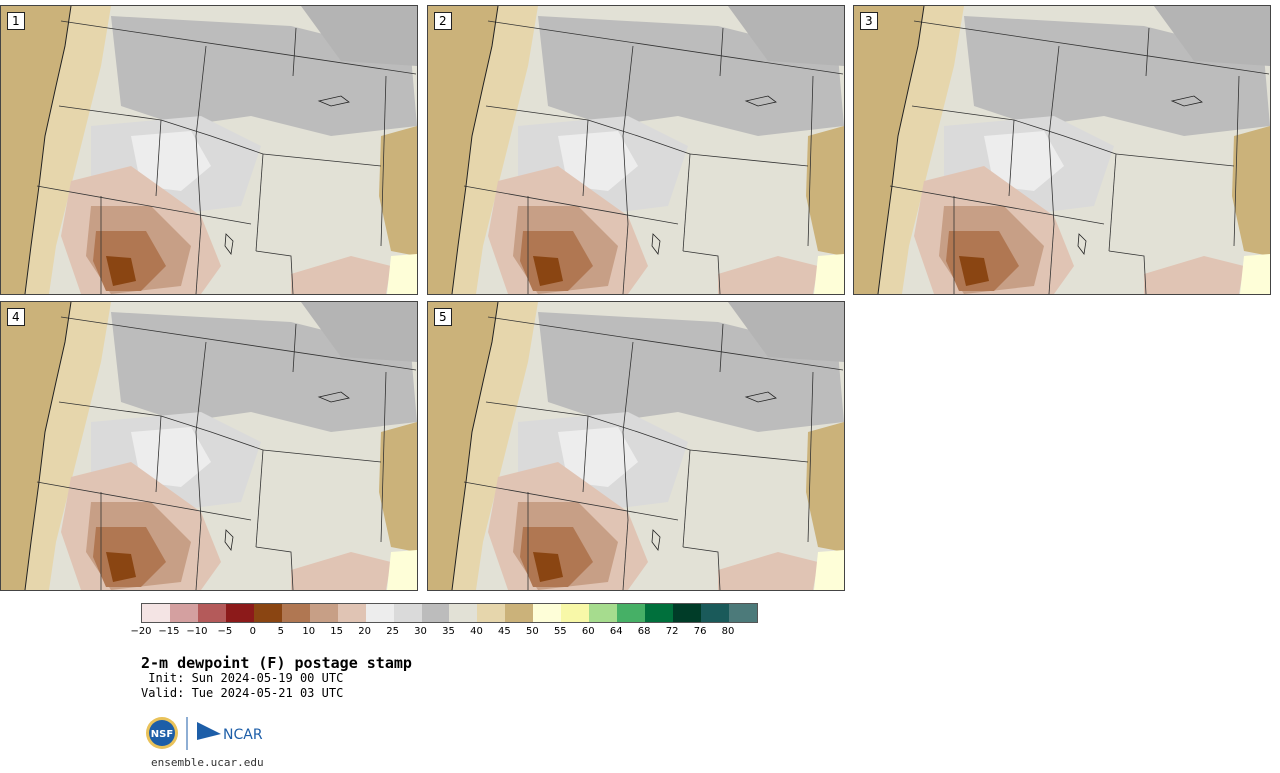 This screenshot has height=773, width=1280. What do you see at coordinates (309, 631) in the screenshot?
I see `colorbar-tick-label: 10` at bounding box center [309, 631].